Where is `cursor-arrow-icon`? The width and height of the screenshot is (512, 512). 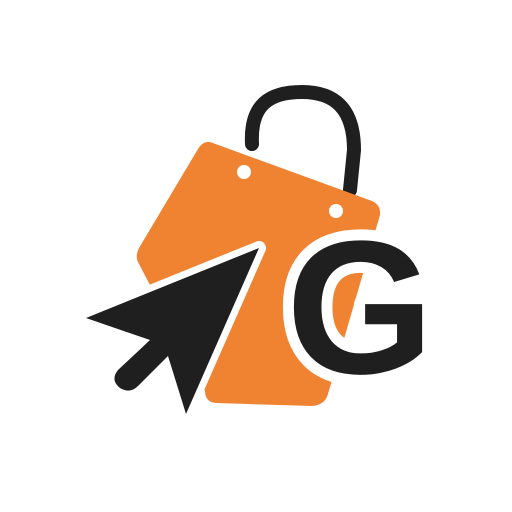
cursor-arrow-icon is located at coordinates (172, 331).